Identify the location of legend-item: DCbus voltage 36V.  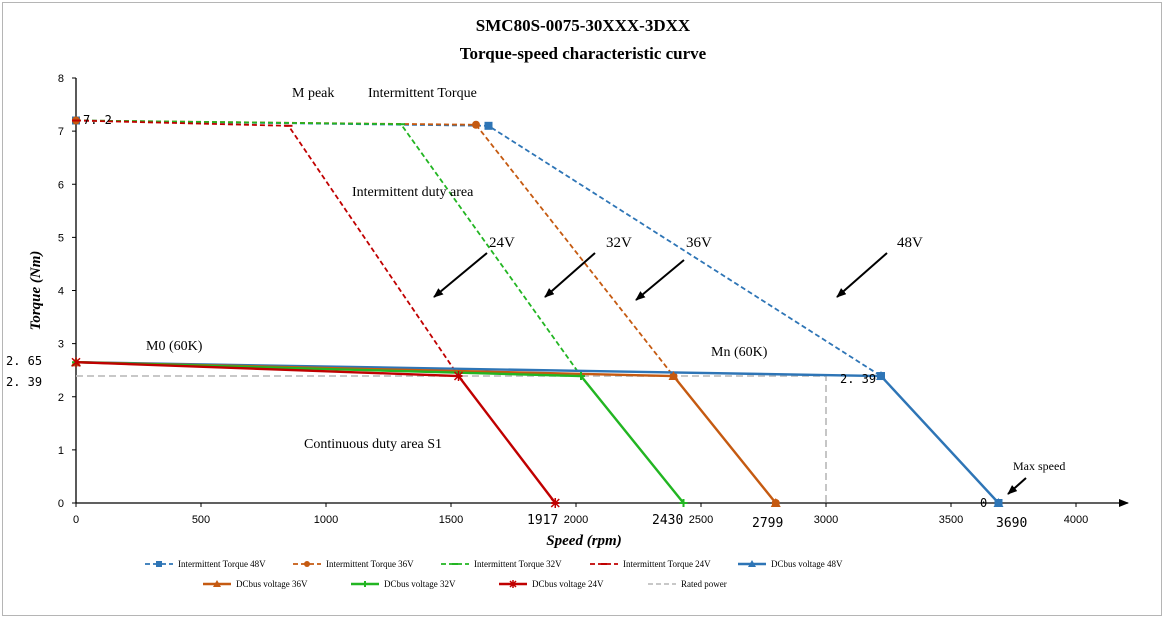
(255, 584).